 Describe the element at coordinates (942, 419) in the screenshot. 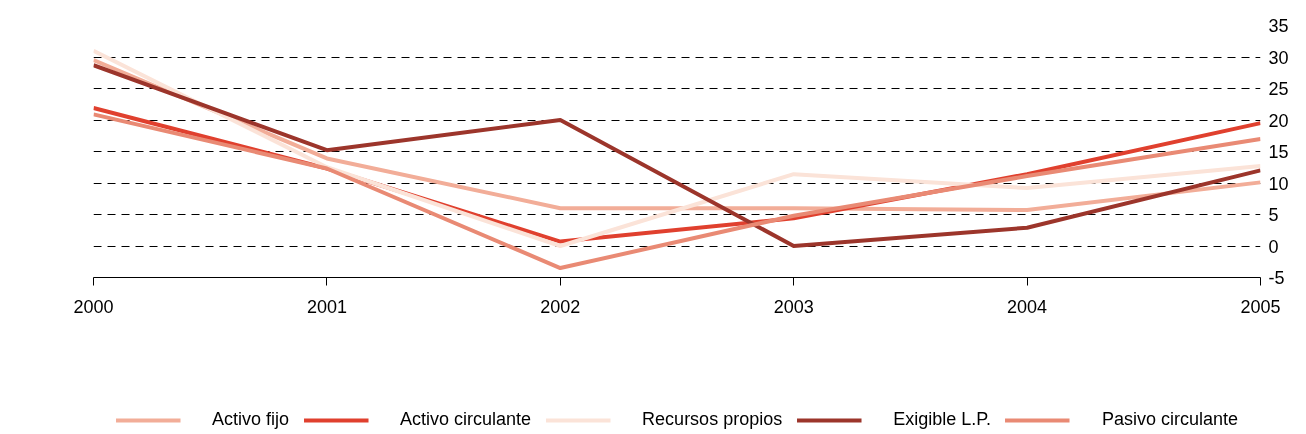

I see `legend-label: Exigible L.P.` at that location.